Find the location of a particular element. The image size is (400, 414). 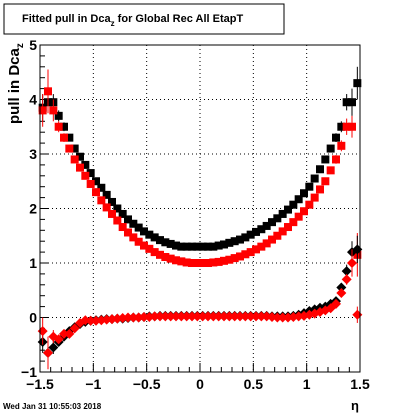

x-tick-label: 1 is located at coordinates (307, 384).